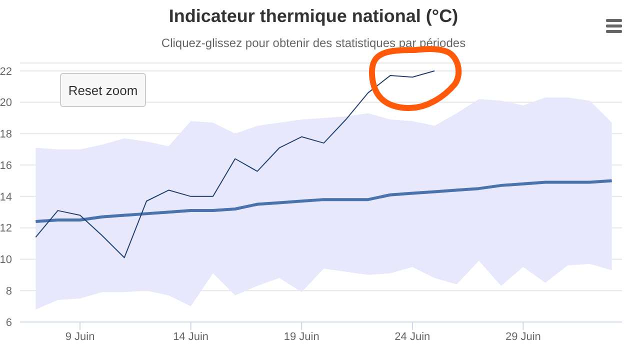  Describe the element at coordinates (103, 90) in the screenshot. I see `annotation: Reset zoom` at that location.